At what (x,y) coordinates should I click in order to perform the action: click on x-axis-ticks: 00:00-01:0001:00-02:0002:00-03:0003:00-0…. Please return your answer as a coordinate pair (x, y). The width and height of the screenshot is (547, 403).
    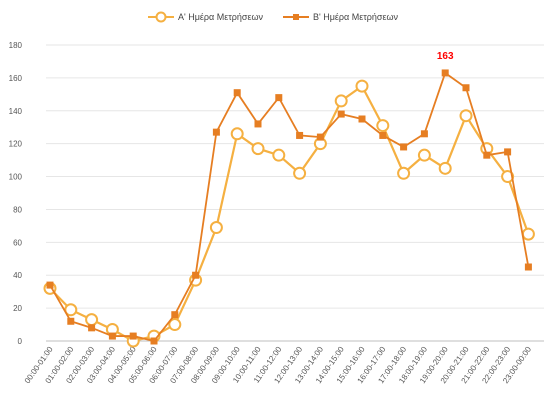
    Looking at the image, I should click on (278, 365).